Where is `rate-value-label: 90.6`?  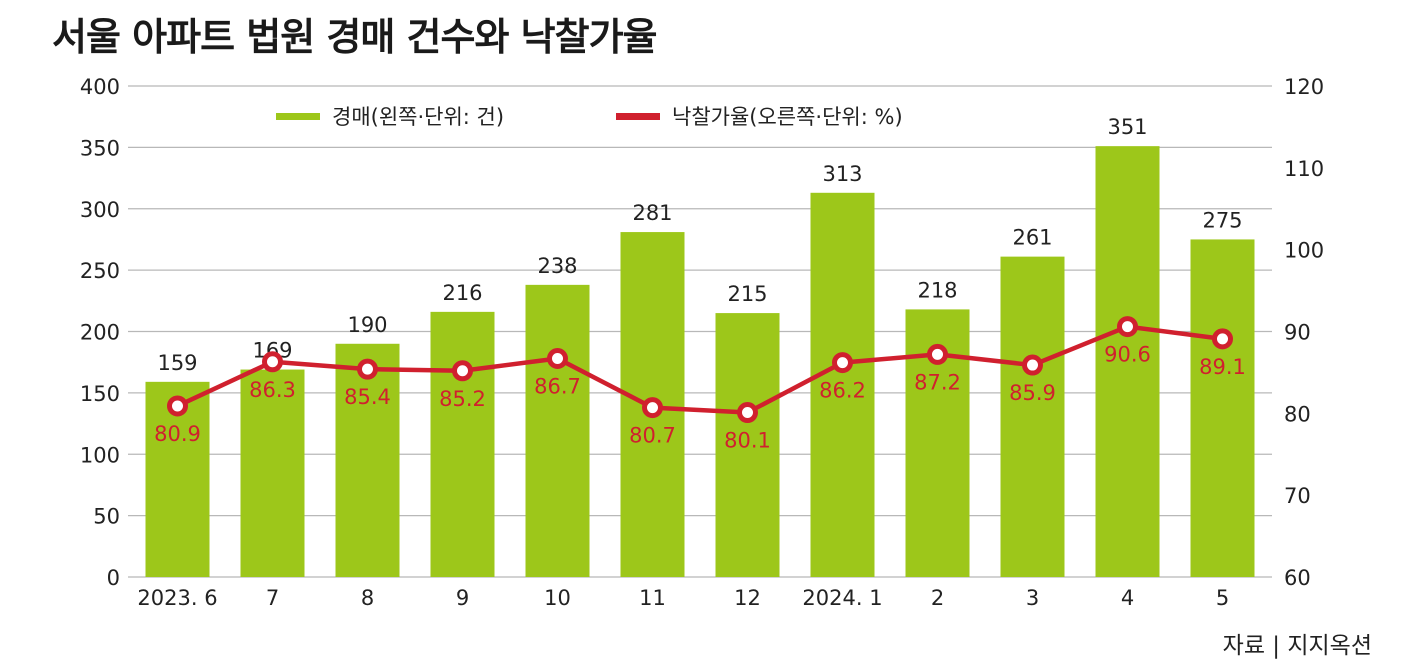
rate-value-label: 90.6 is located at coordinates (1127, 355).